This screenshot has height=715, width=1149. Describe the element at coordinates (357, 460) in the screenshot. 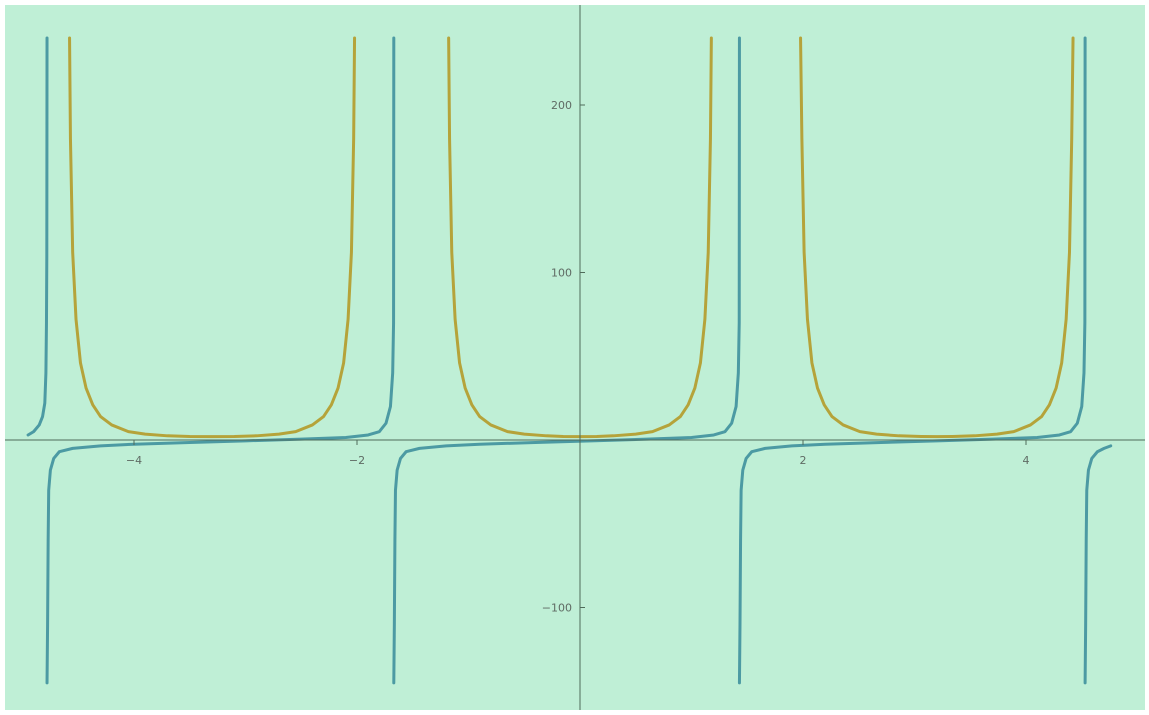

I see `x-tick-label: −2` at that location.